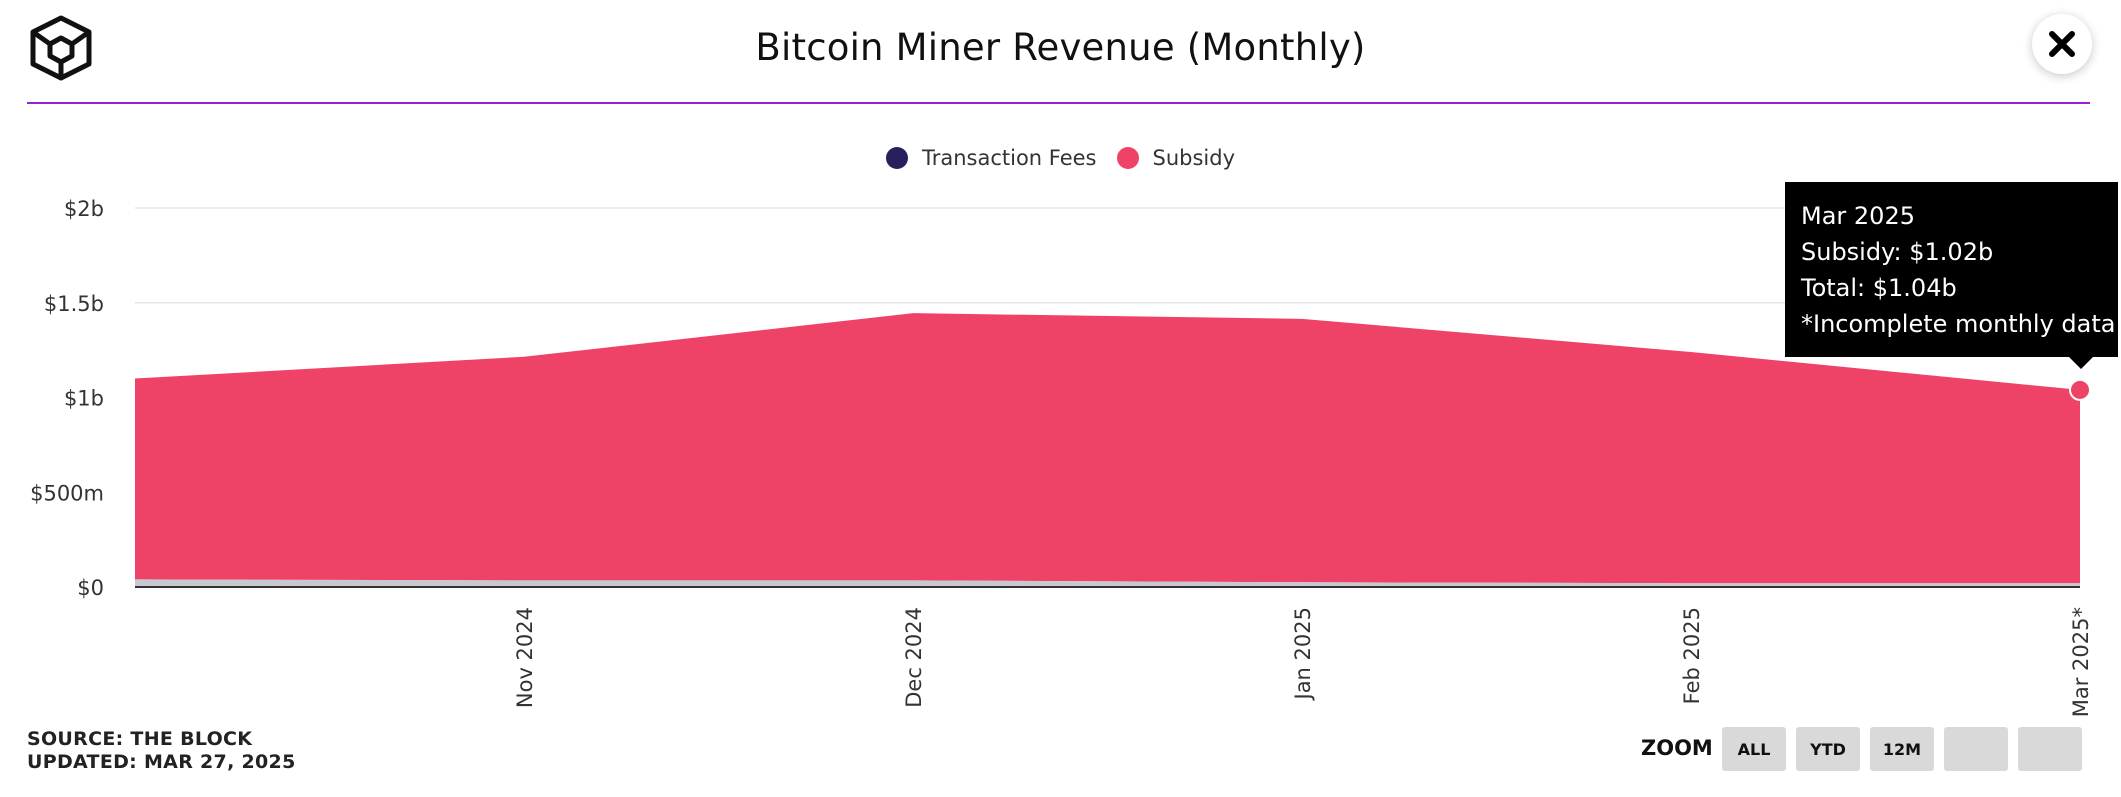  I want to click on y-tick-label: $1b, so click(84, 399).